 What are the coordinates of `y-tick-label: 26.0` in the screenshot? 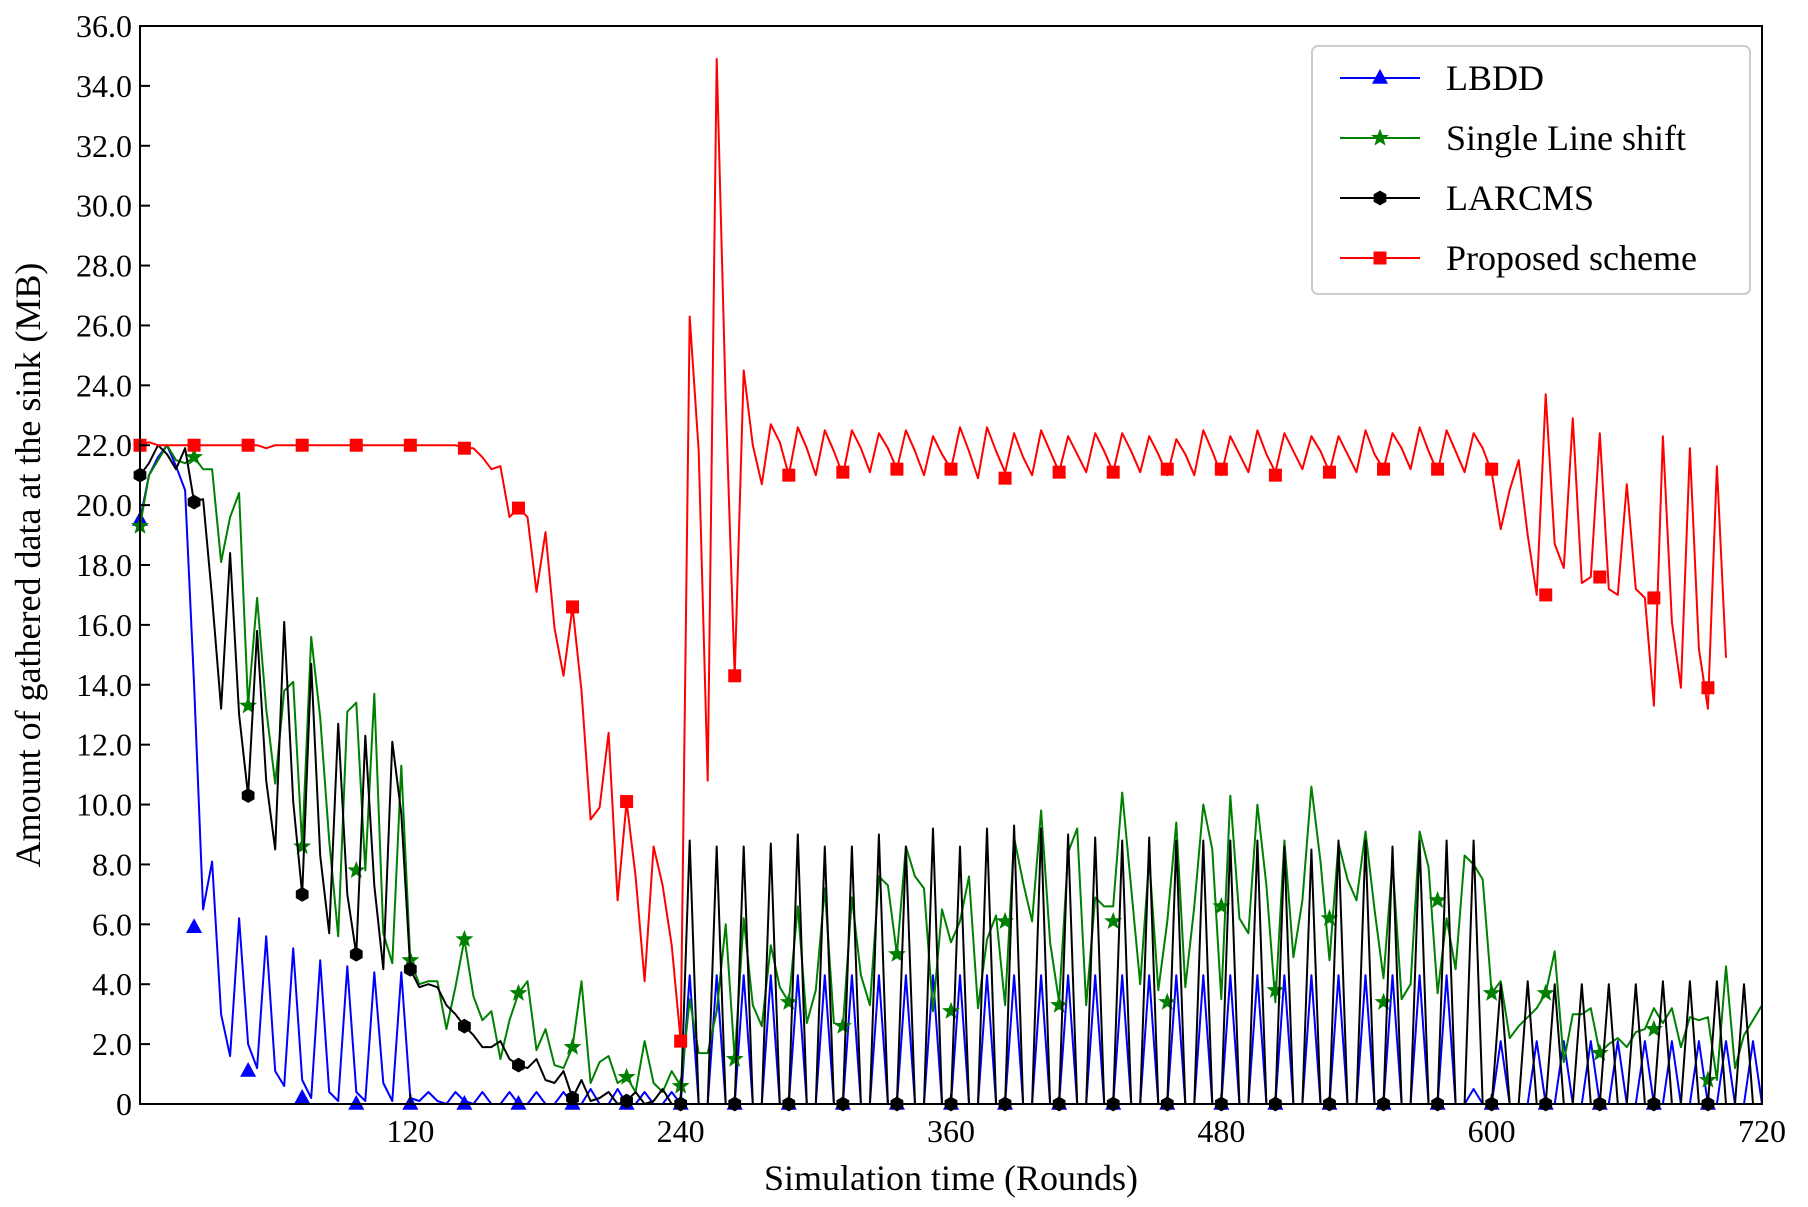 It's located at (104, 325).